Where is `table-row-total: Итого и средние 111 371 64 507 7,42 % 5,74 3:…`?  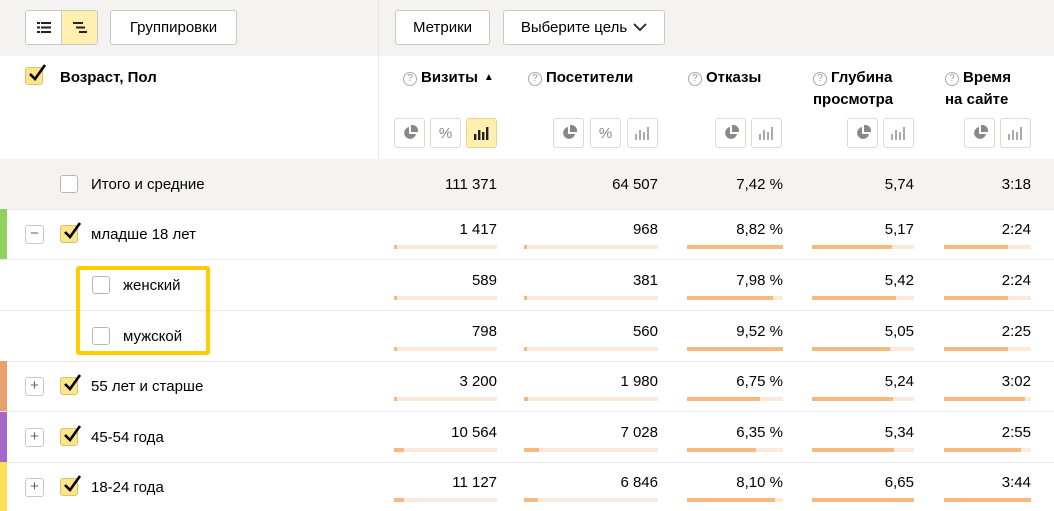
table-row-total: Итого и средние 111 371 64 507 7,42 % 5,74 3:… is located at coordinates (527, 184).